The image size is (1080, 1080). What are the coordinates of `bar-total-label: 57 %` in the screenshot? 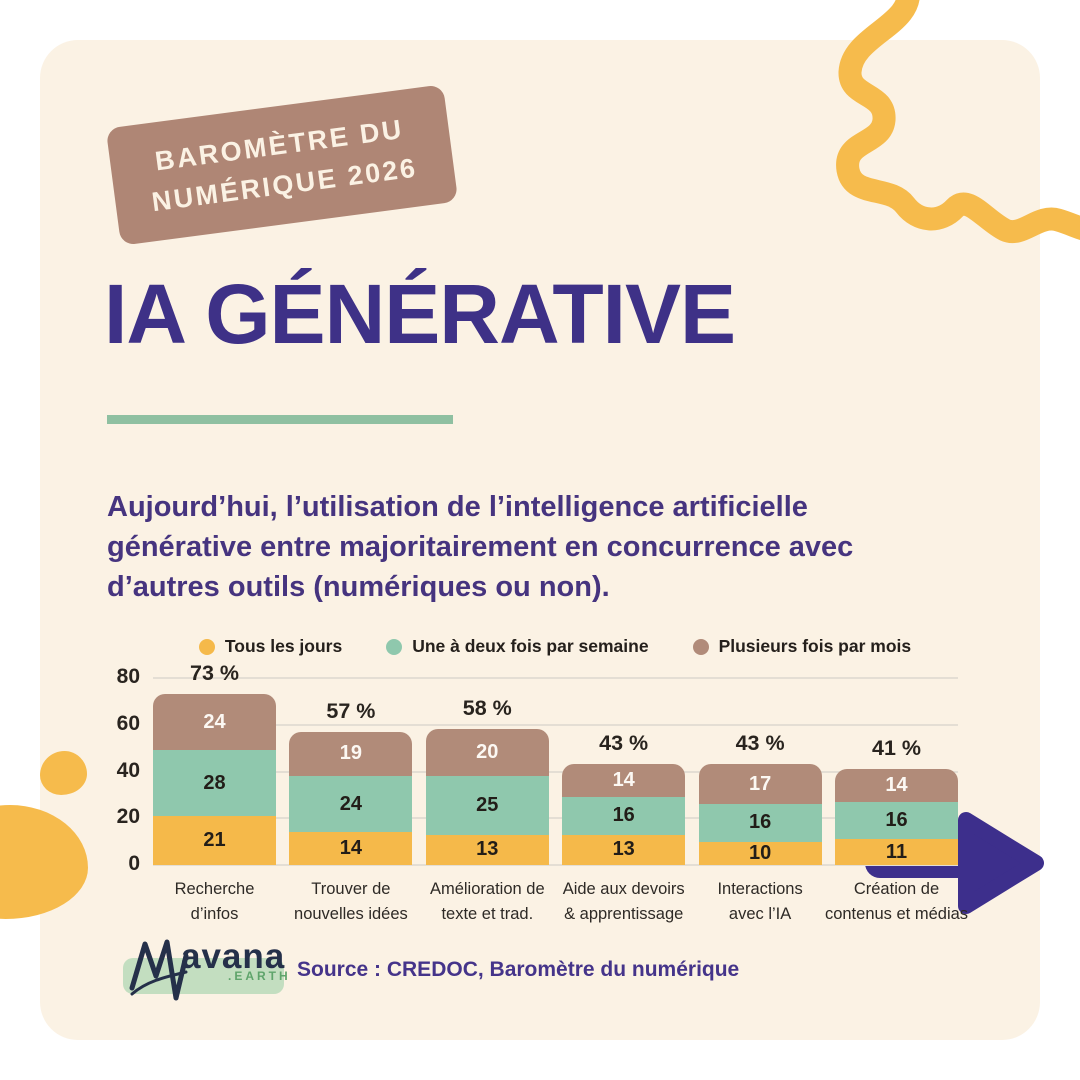 It's located at (351, 710).